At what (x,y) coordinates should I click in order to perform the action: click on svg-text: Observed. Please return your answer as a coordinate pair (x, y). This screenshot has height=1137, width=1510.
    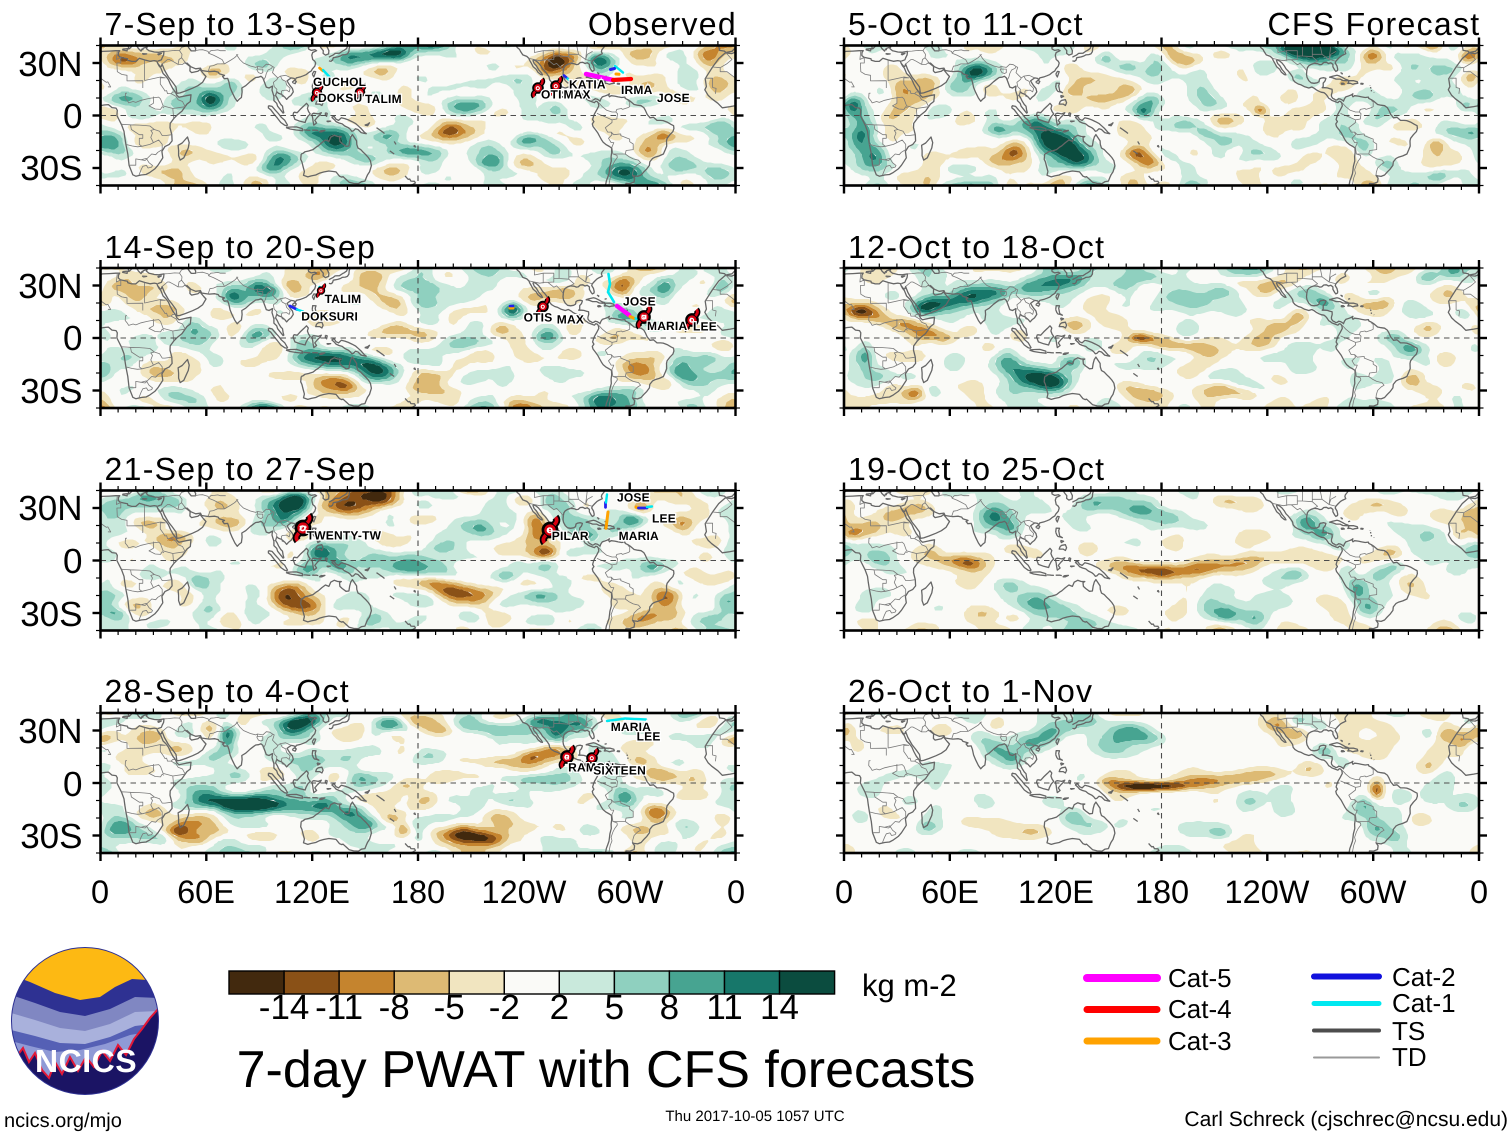
    Looking at the image, I should click on (662, 24).